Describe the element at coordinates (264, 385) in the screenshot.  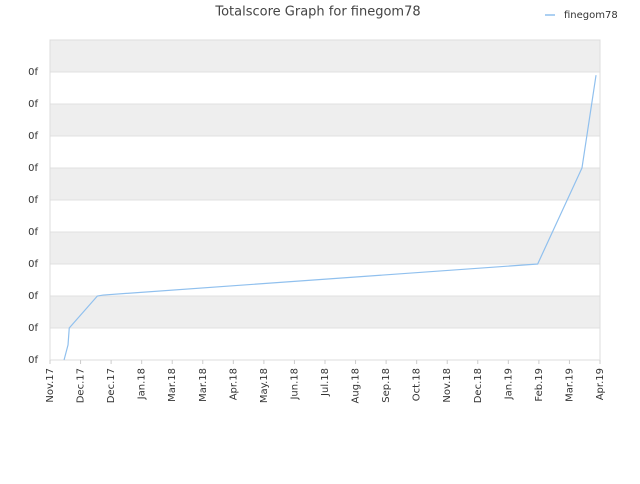
I see `x-tick-label: May.18` at that location.